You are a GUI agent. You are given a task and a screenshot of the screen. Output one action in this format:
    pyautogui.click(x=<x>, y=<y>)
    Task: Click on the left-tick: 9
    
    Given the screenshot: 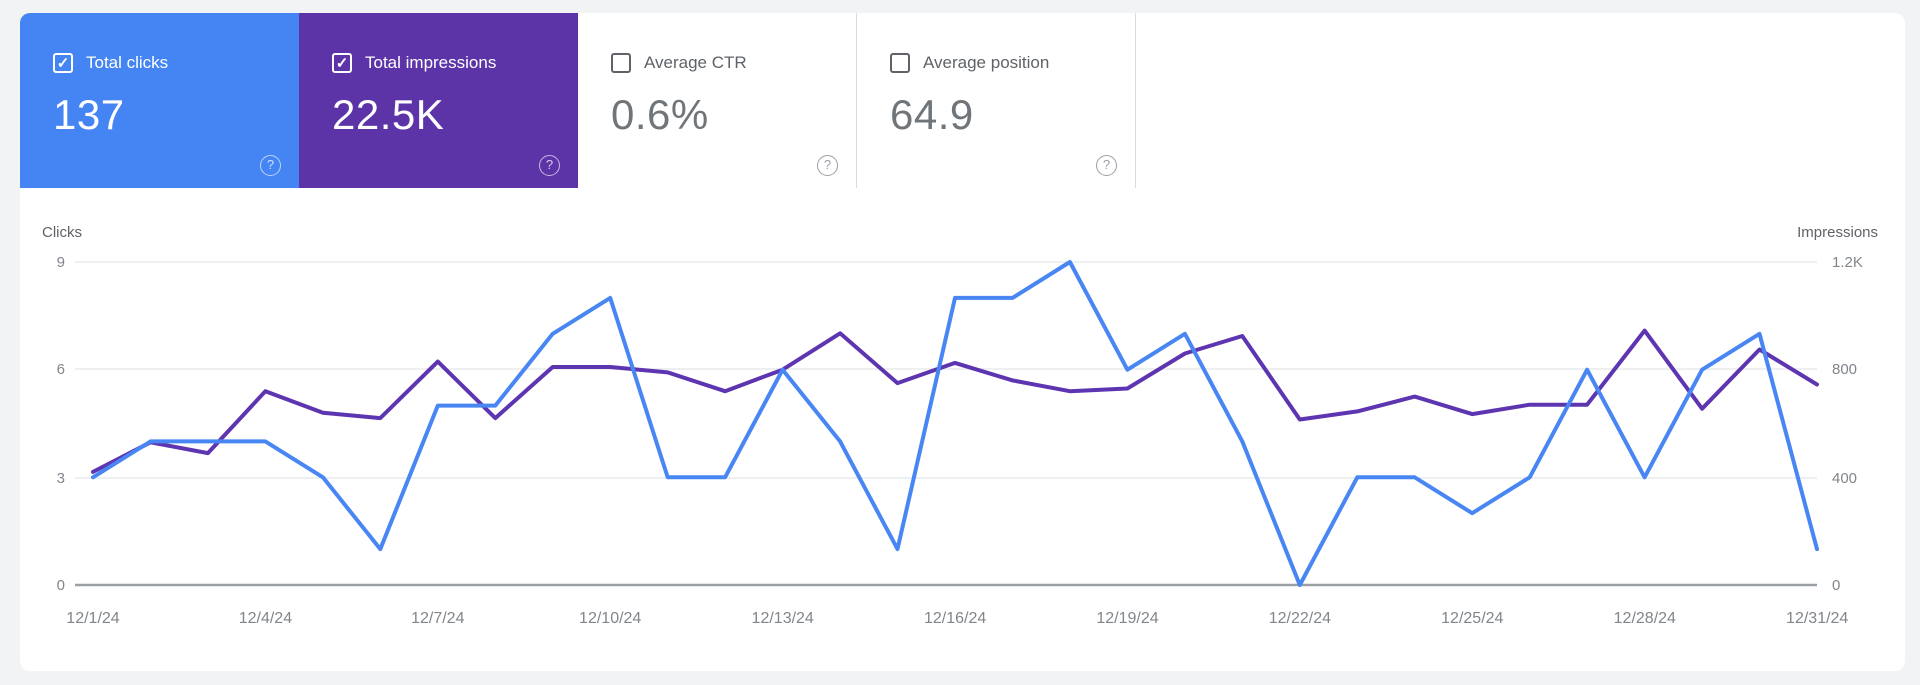 What is the action you would take?
    pyautogui.click(x=61, y=262)
    